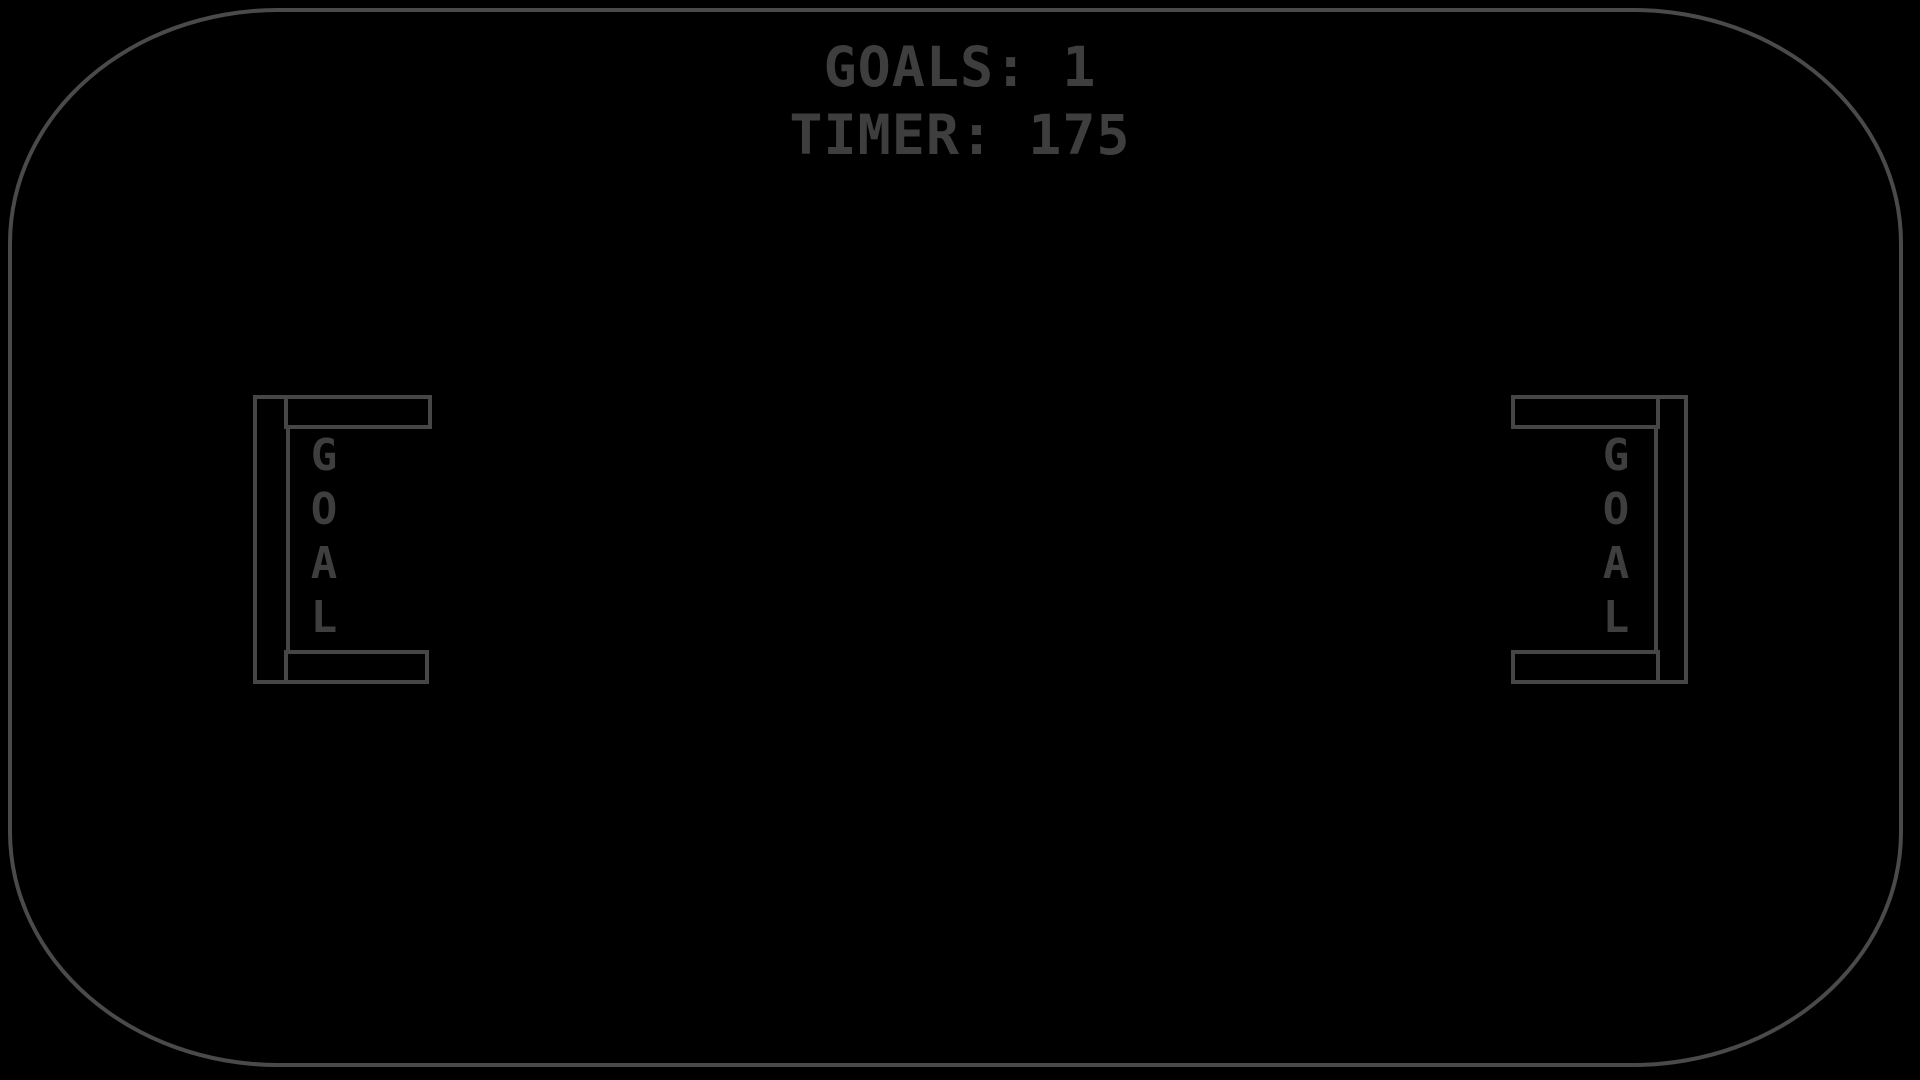  What do you see at coordinates (1585, 667) in the screenshot?
I see `right-goal-bottom-post` at bounding box center [1585, 667].